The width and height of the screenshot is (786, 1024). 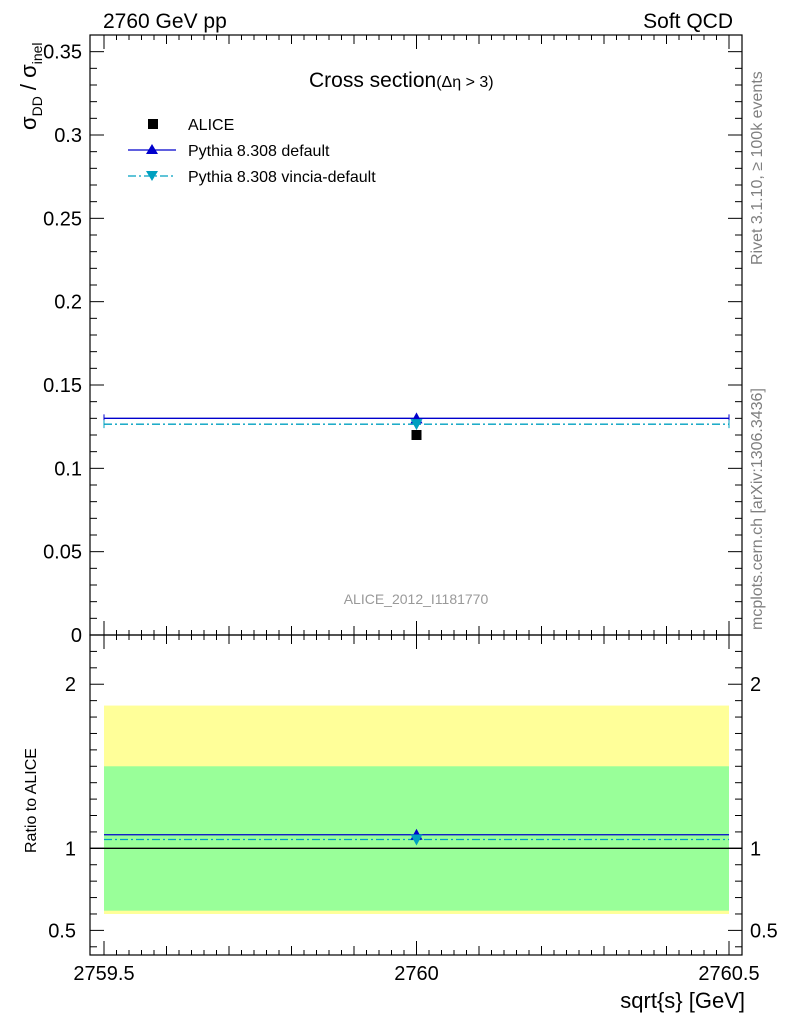 What do you see at coordinates (28, 71) in the screenshot?
I see `y-title-sigma-2: σ` at bounding box center [28, 71].